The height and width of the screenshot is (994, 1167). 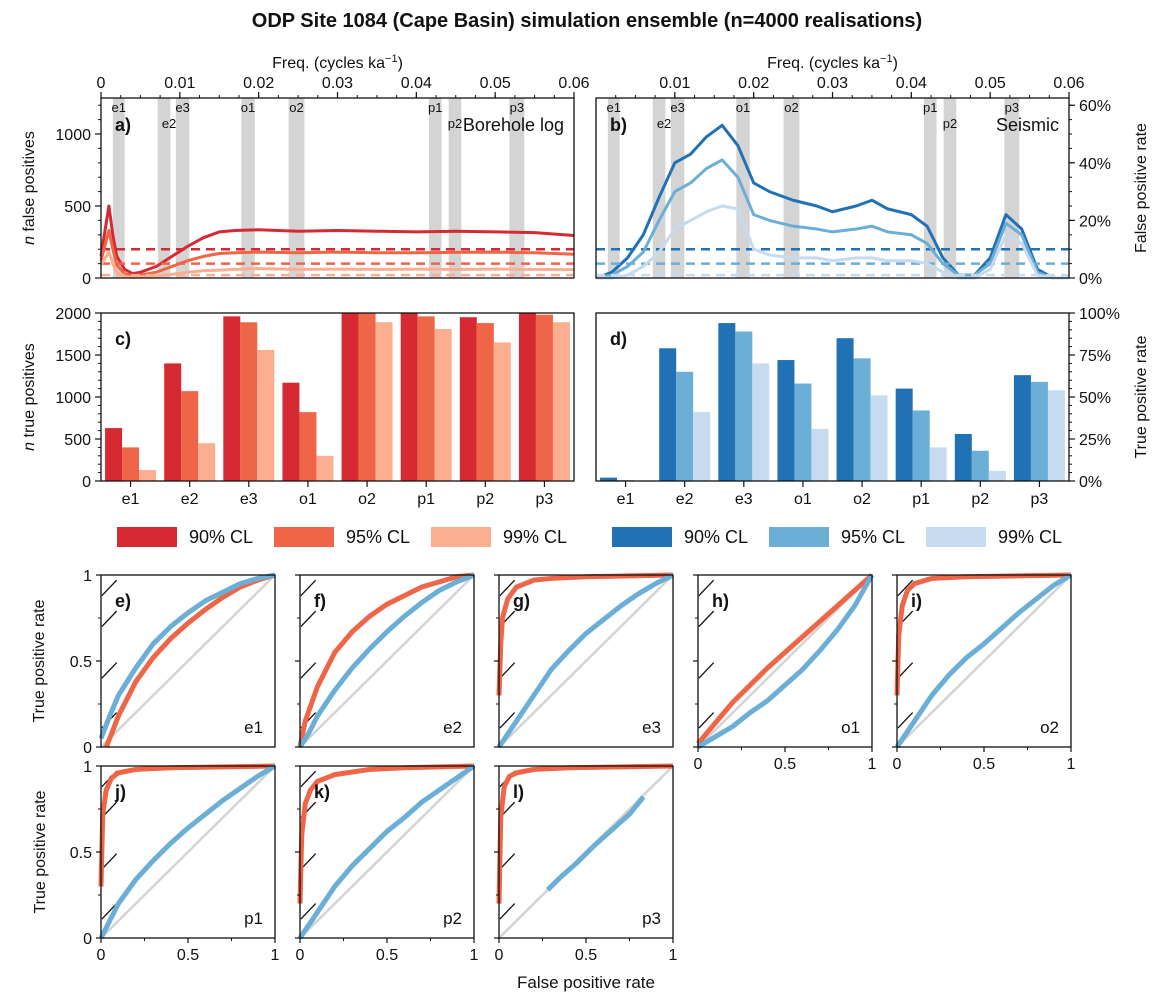 I want to click on y-tick-label: 1500, so click(x=73, y=356).